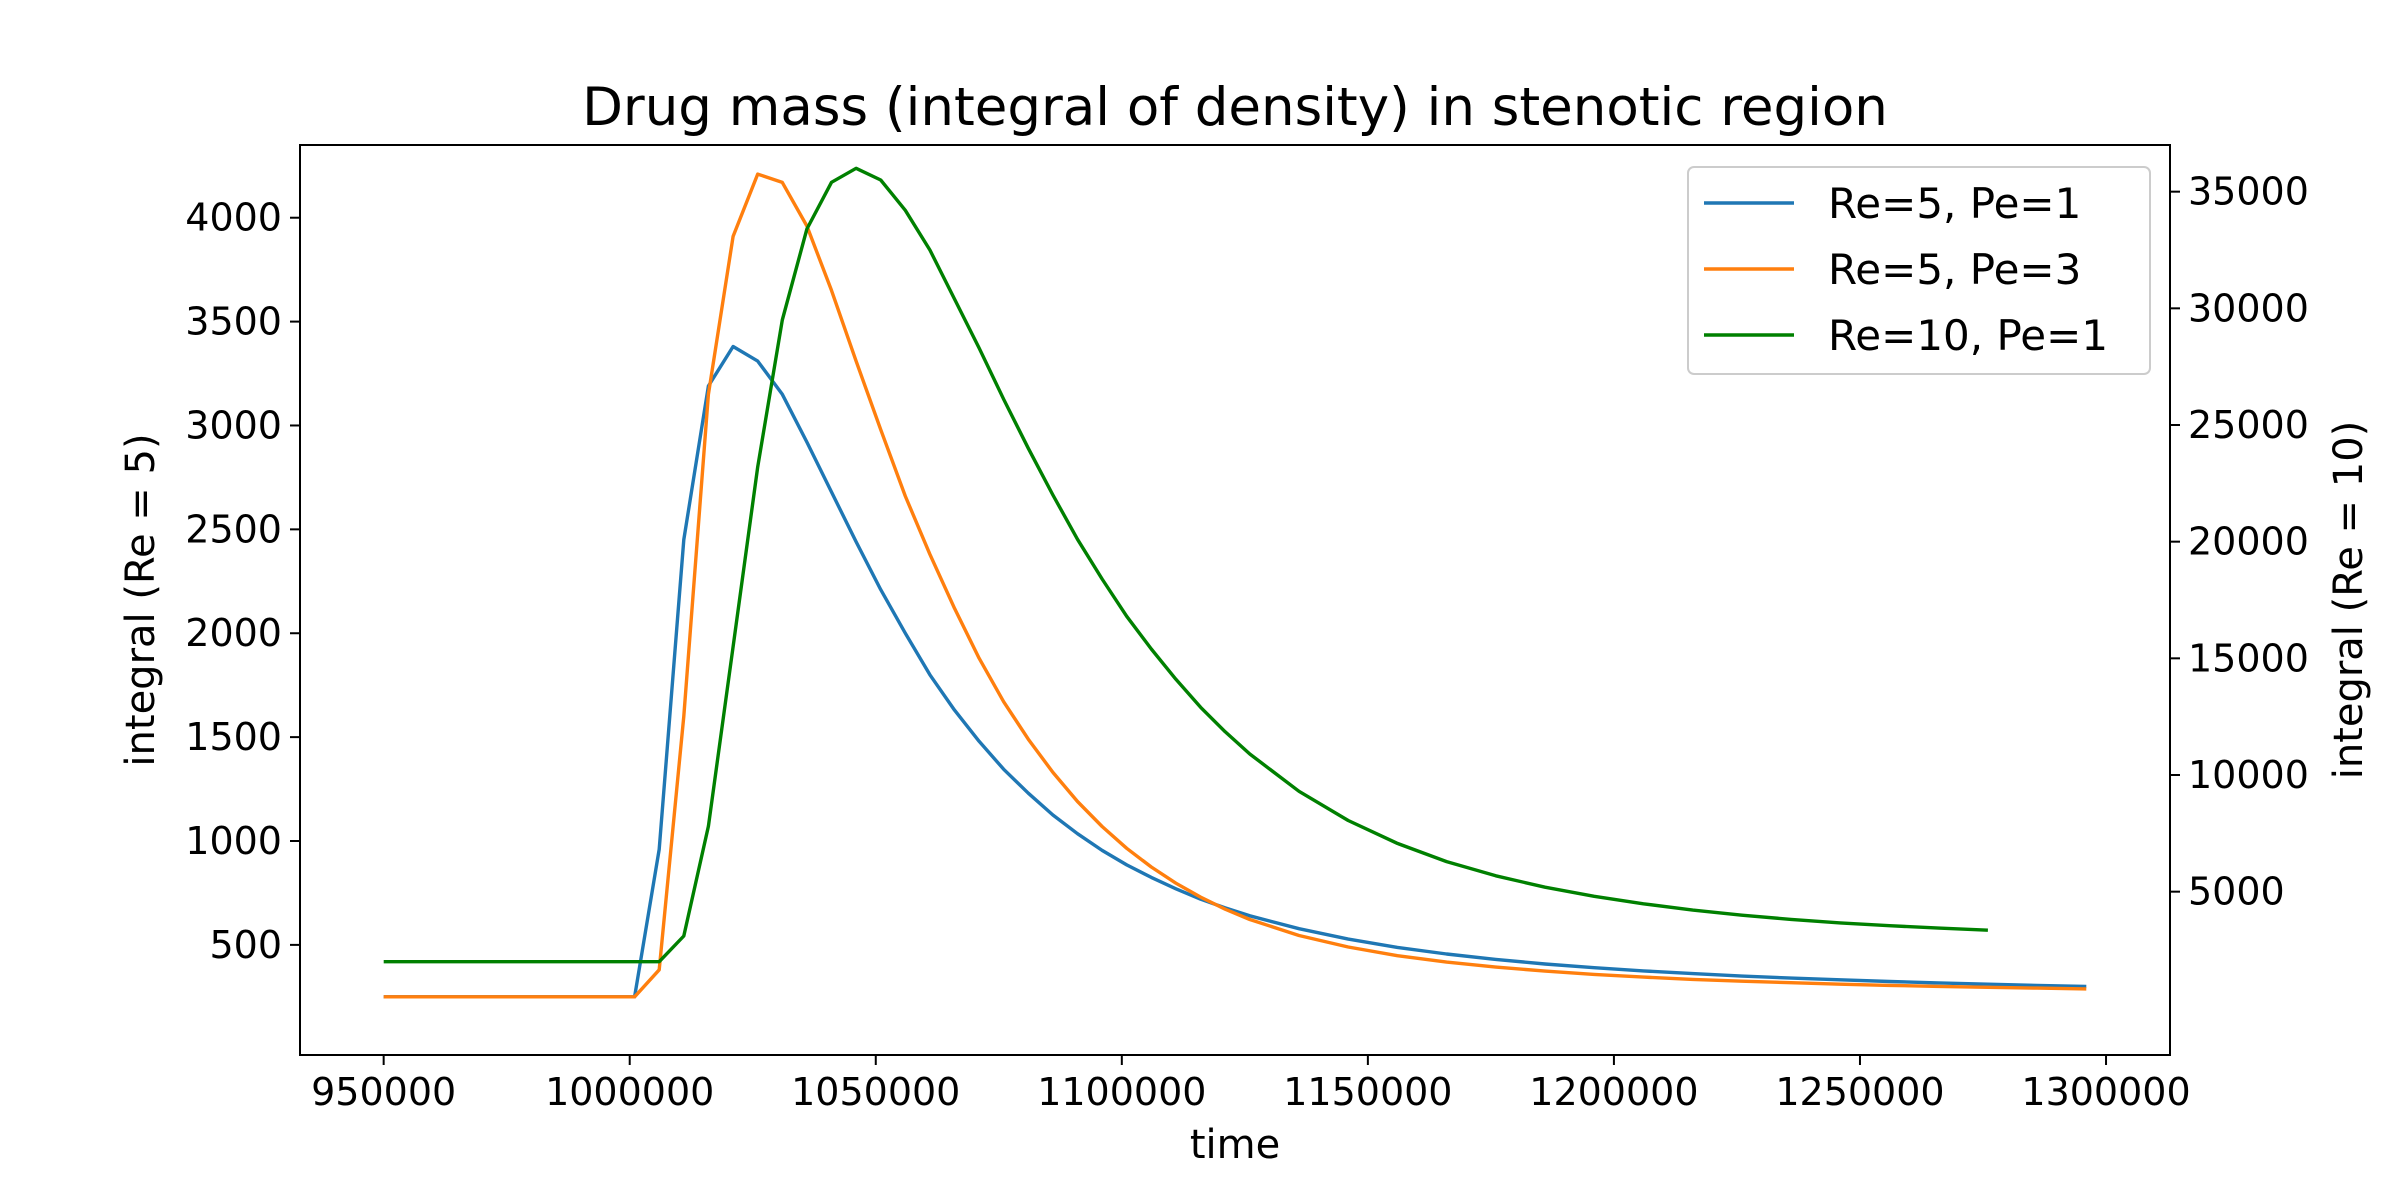 This screenshot has width=2400, height=1200. I want to click on y-right-tick-label: 35000, so click(2248, 192).